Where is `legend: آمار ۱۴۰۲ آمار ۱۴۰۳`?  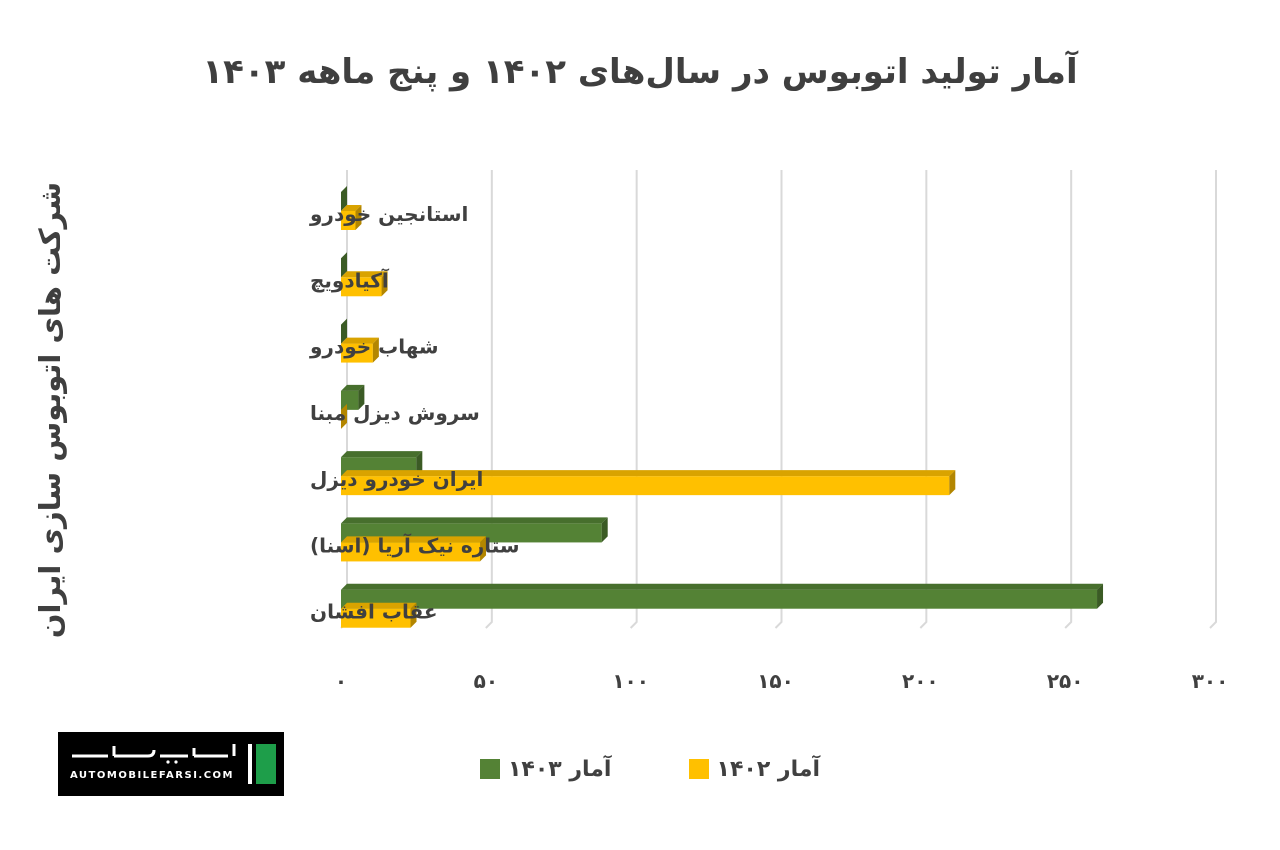 legend: آمار ۱۴۰۲ آمار ۱۴۰۳ is located at coordinates (650, 769).